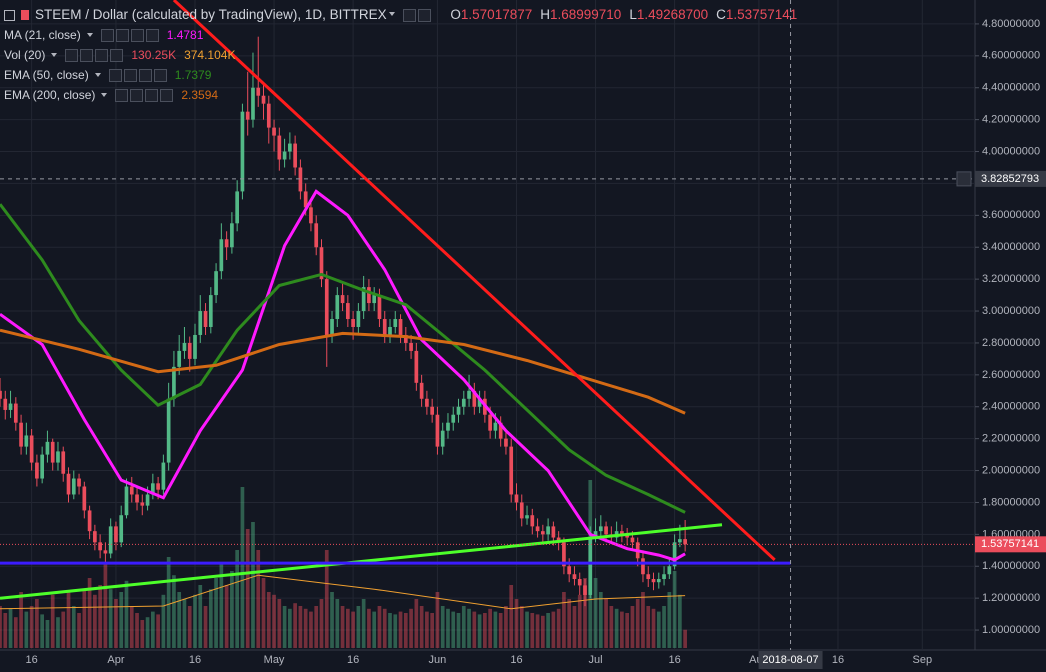 The width and height of the screenshot is (1046, 672). What do you see at coordinates (42, 35) in the screenshot?
I see `indicator-name: MA (21, close)` at bounding box center [42, 35].